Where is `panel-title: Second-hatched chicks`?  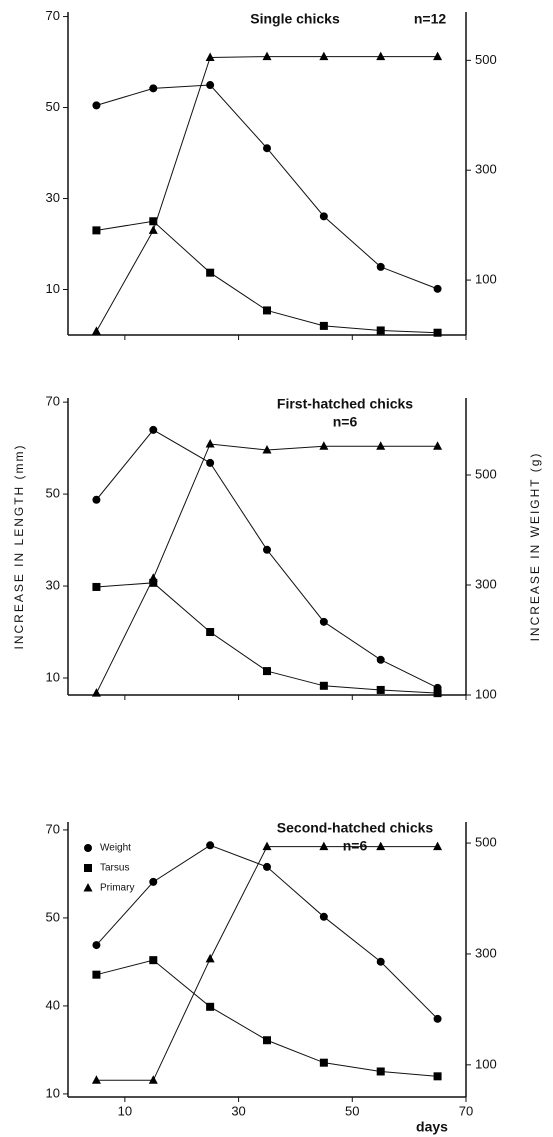
panel-title: Second-hatched chicks is located at coordinates (355, 828).